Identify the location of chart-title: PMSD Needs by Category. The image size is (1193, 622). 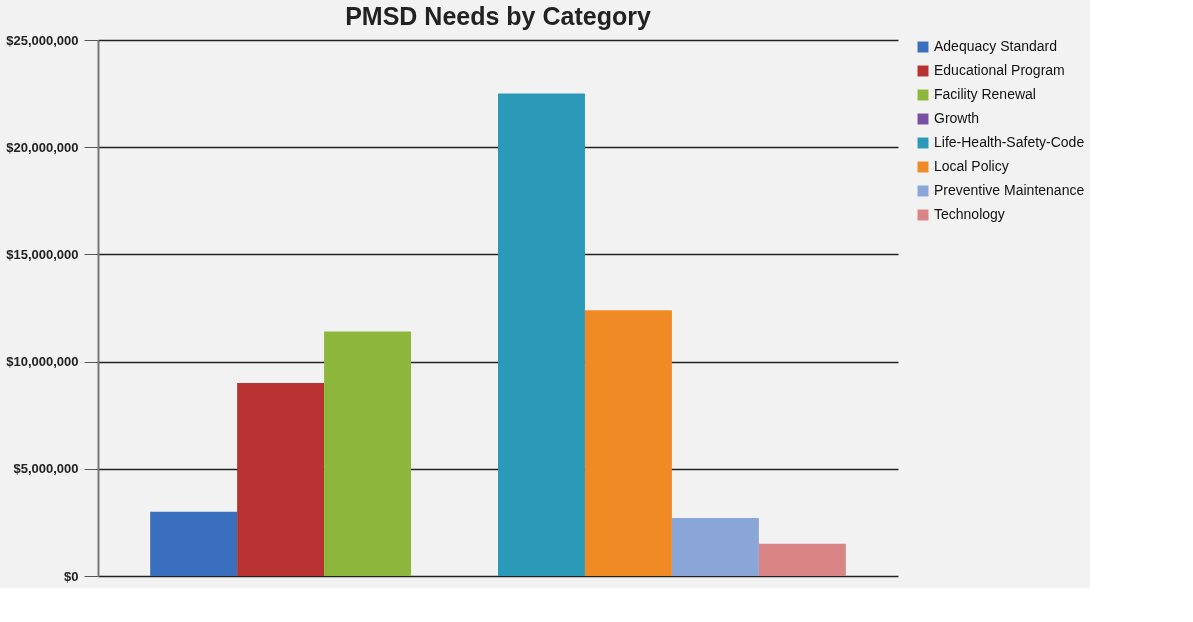
(498, 16).